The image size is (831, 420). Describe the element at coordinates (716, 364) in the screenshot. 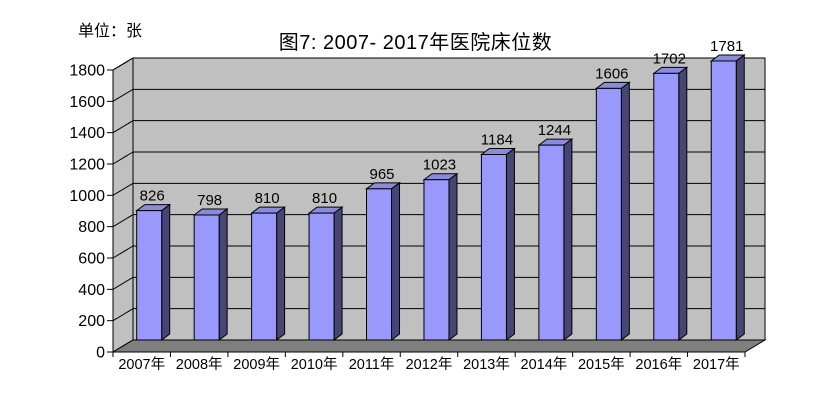

I see `x-tick-label: 2017年` at that location.